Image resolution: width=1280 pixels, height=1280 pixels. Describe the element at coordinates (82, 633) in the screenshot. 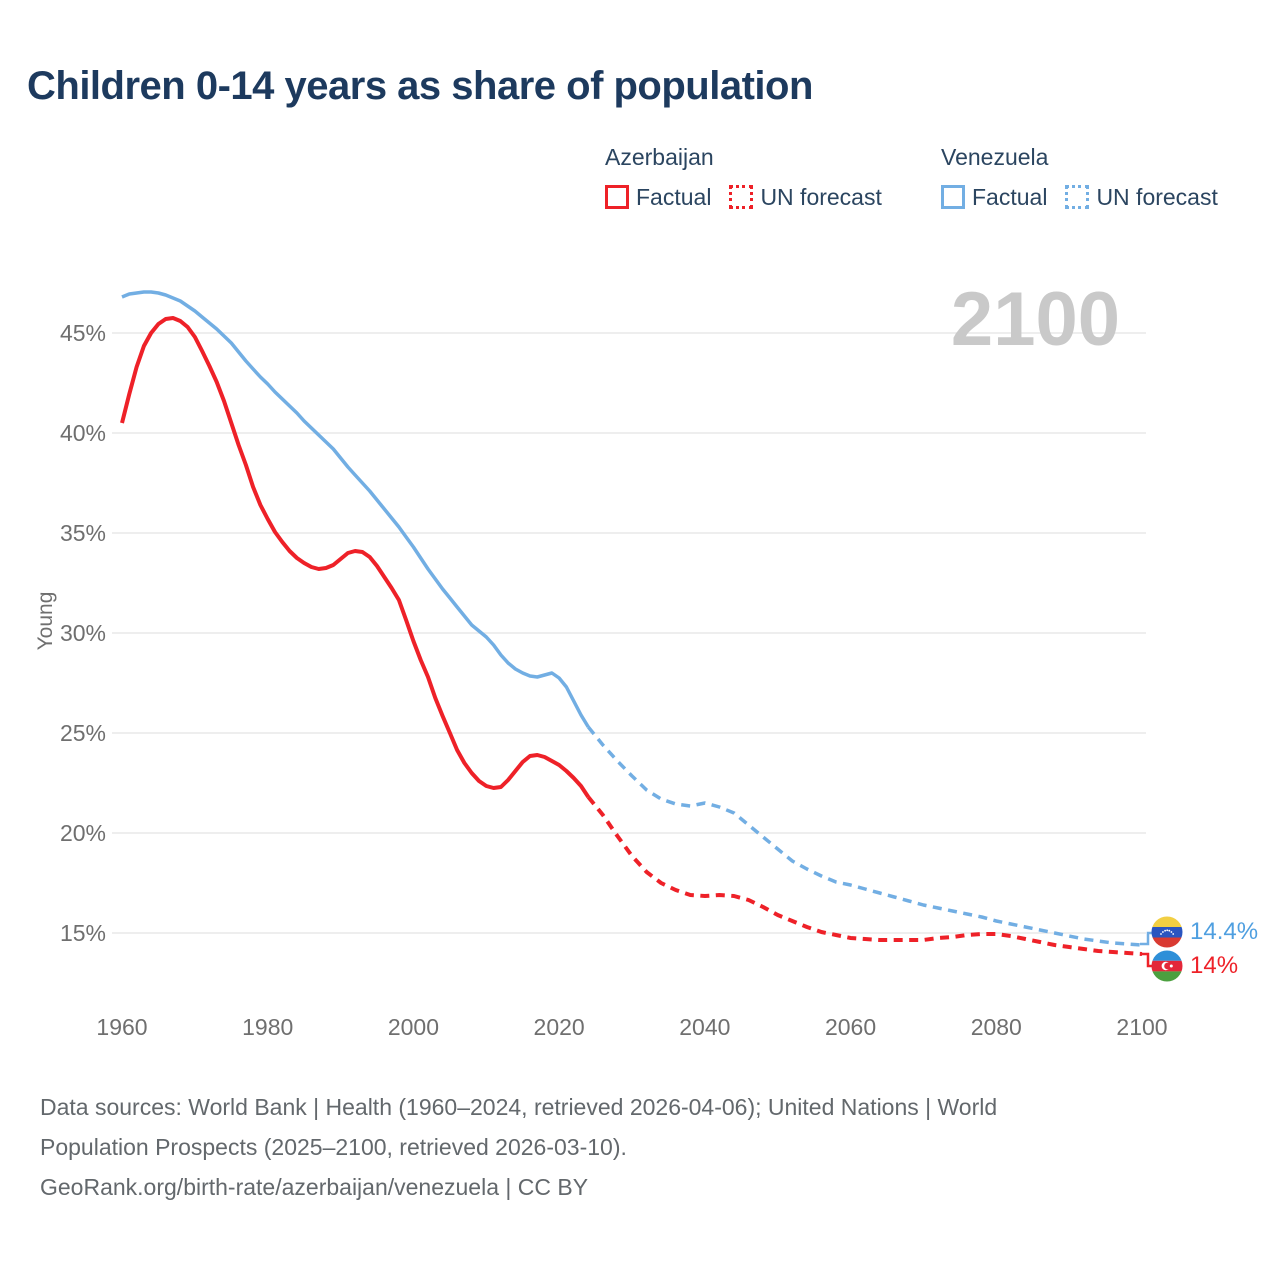

I see `y-tick-30%: 30%` at that location.